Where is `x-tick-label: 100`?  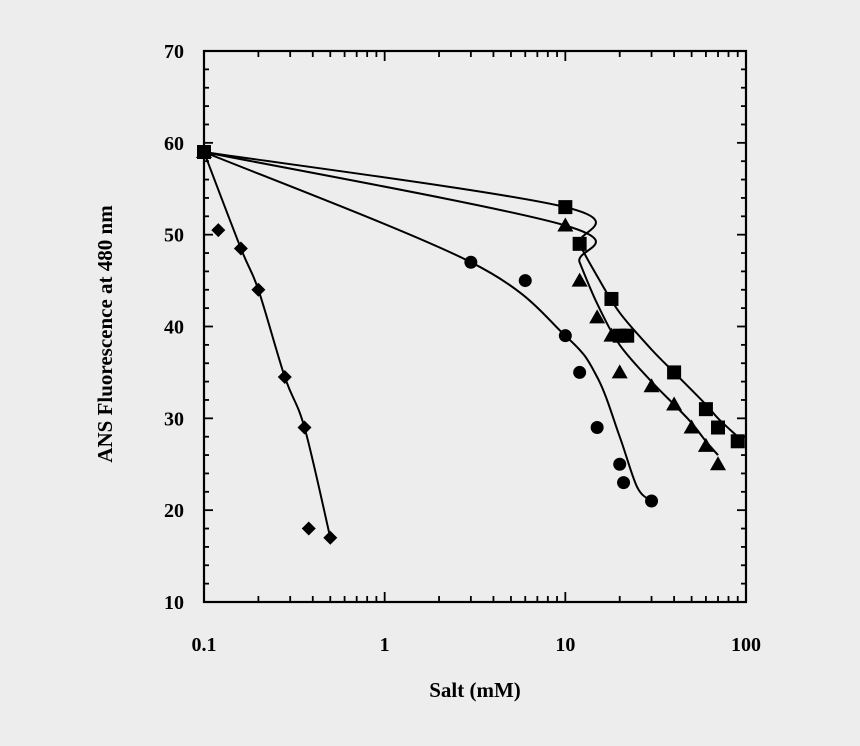 x-tick-label: 100 is located at coordinates (746, 645).